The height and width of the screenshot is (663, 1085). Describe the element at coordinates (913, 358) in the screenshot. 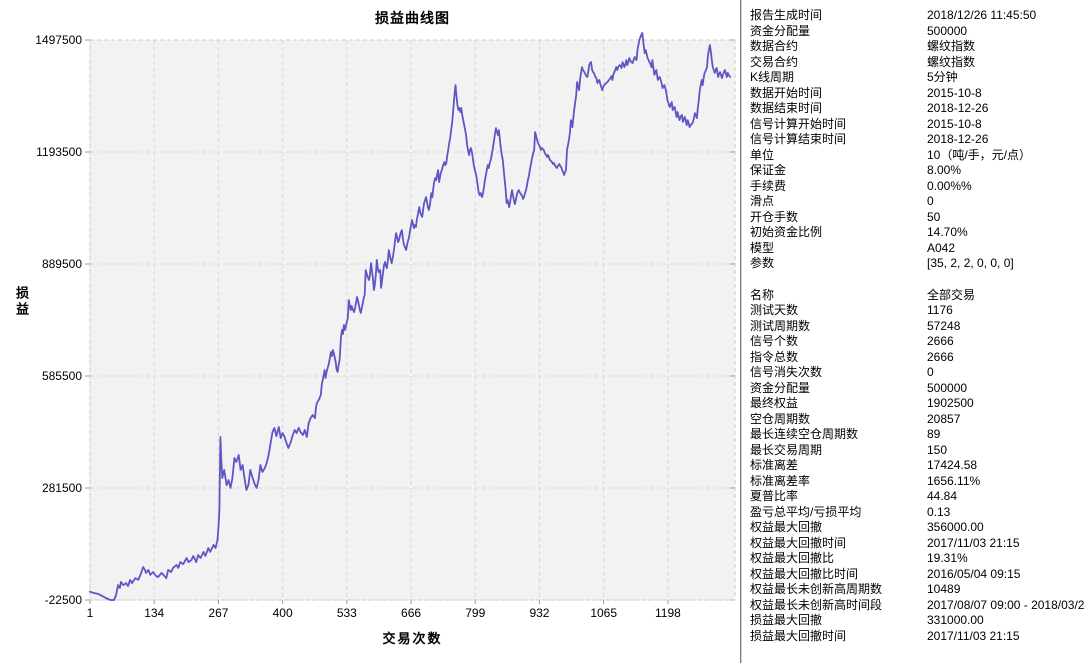

I see `report-row: 指令总数 2666` at that location.